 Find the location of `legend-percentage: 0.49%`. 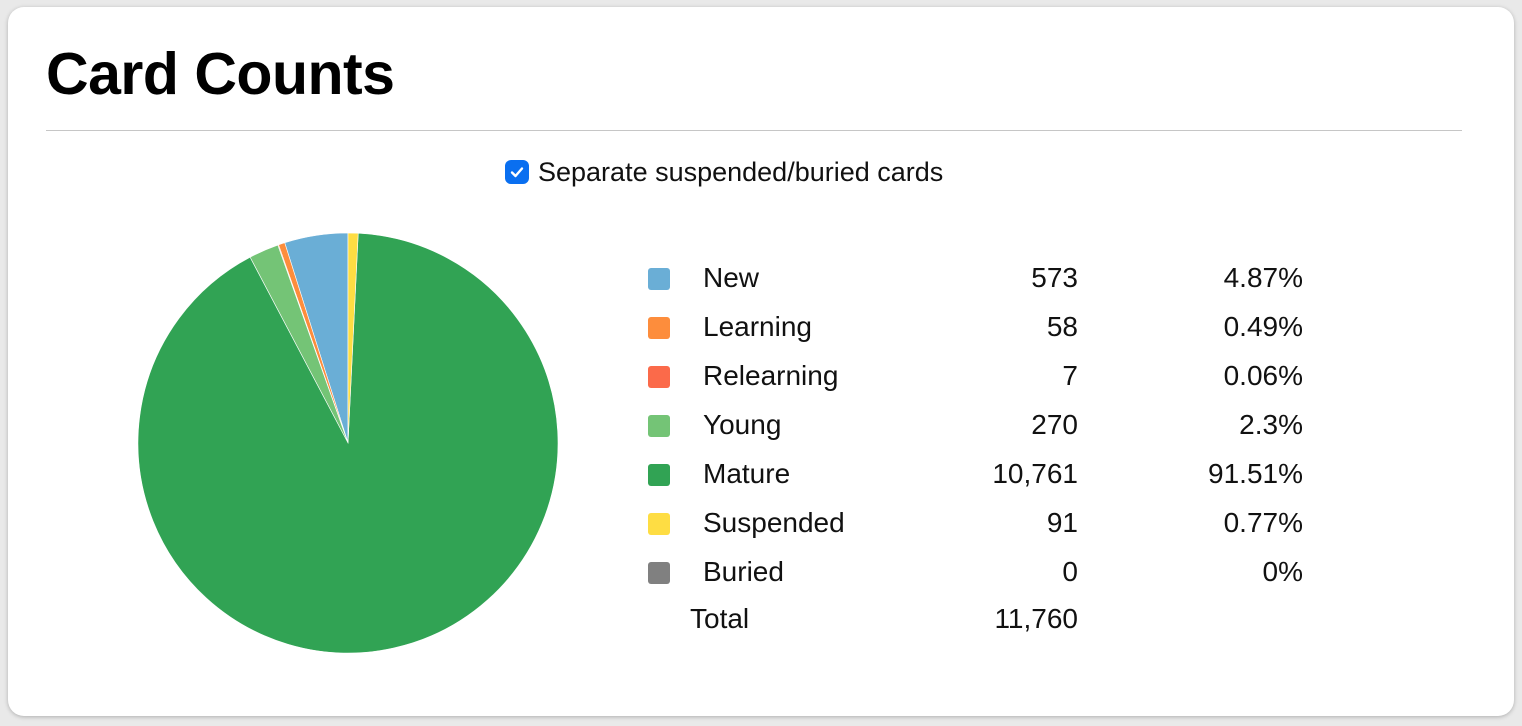

legend-percentage: 0.49% is located at coordinates (1263, 326).